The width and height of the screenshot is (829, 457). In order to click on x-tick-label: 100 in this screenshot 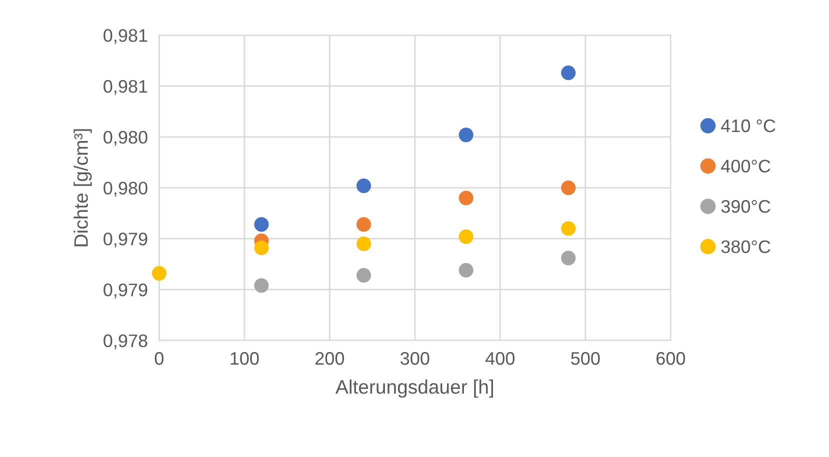, I will do `click(244, 358)`.